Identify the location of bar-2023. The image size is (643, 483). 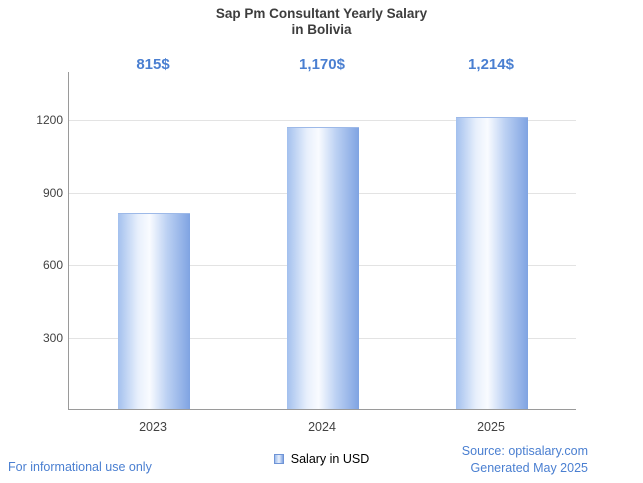
(154, 310).